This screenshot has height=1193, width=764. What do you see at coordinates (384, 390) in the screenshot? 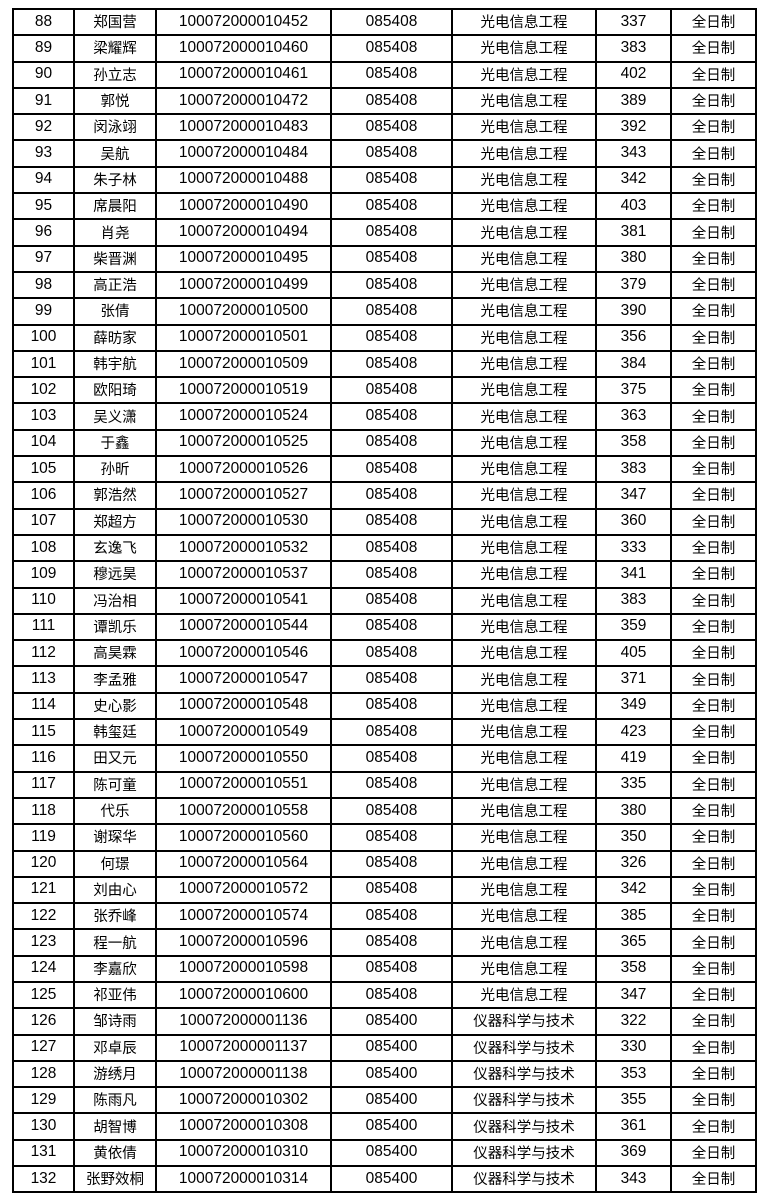
I see `table-row: 102 欧阳琦 100072000010519 085408 光电信息工程 375 全日制` at bounding box center [384, 390].